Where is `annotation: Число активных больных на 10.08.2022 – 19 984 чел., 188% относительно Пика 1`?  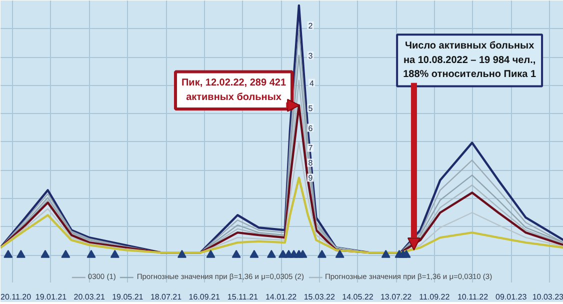
annotation: Число активных больных на 10.08.2022 – 19 984 чел., 188% относительно Пика 1 is located at coordinates (469, 60).